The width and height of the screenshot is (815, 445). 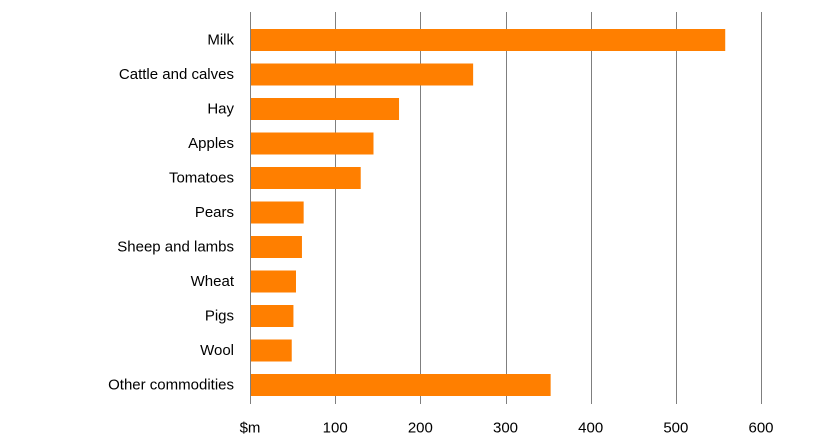 What do you see at coordinates (250, 428) in the screenshot?
I see `x-tick-label-m: $m` at bounding box center [250, 428].